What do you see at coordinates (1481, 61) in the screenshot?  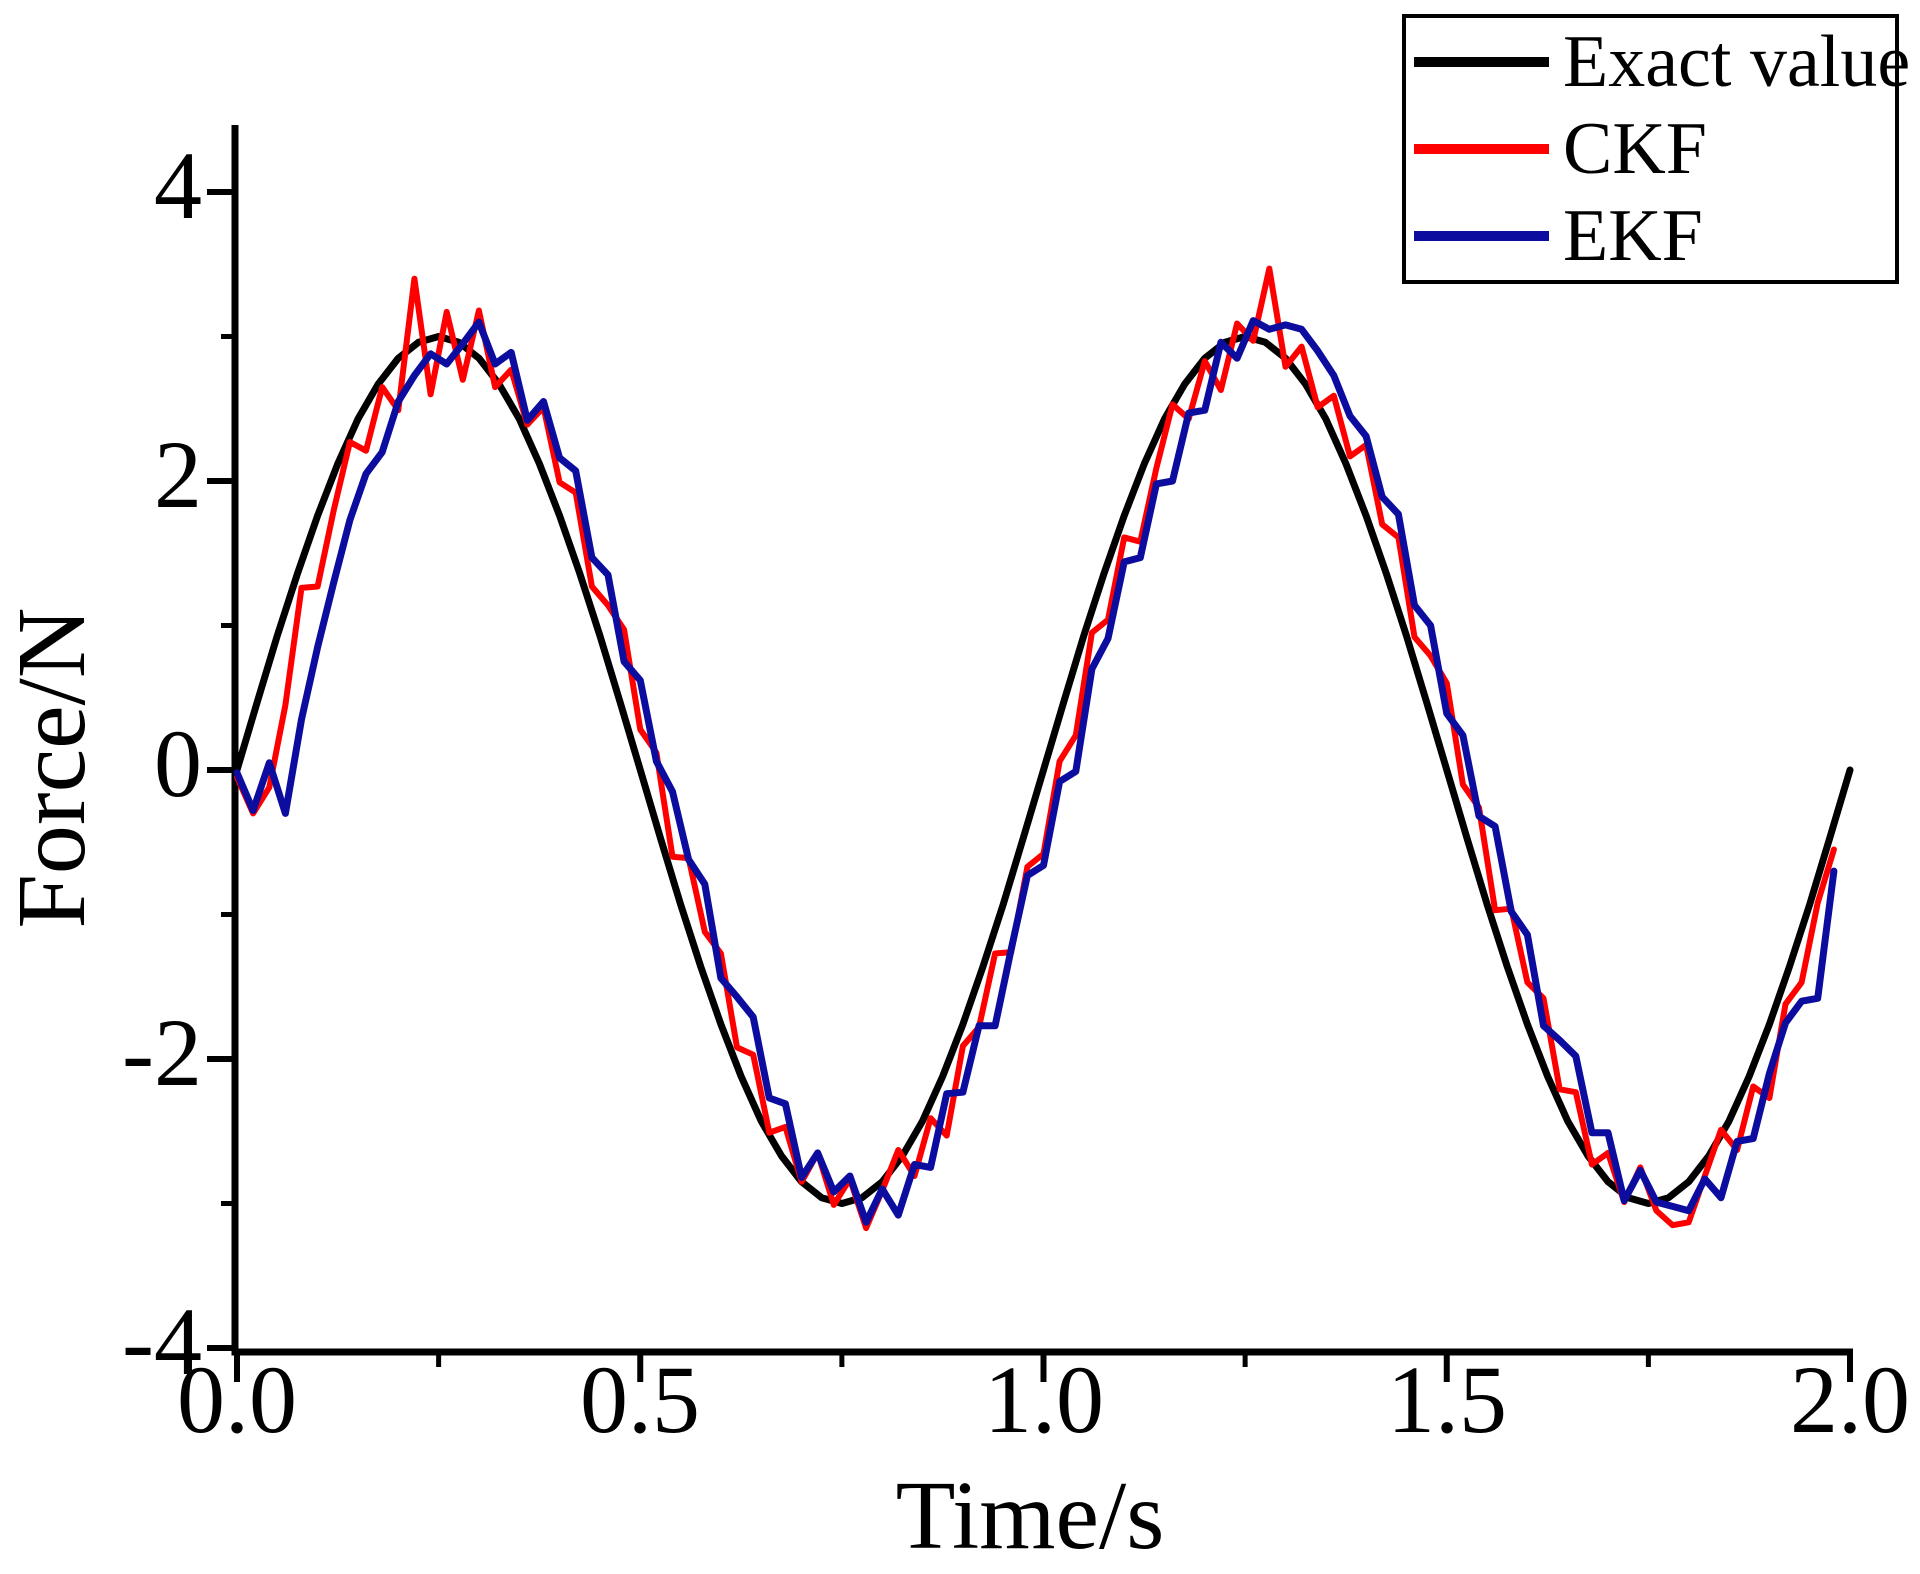 I see `legend-line-swatch-black` at bounding box center [1481, 61].